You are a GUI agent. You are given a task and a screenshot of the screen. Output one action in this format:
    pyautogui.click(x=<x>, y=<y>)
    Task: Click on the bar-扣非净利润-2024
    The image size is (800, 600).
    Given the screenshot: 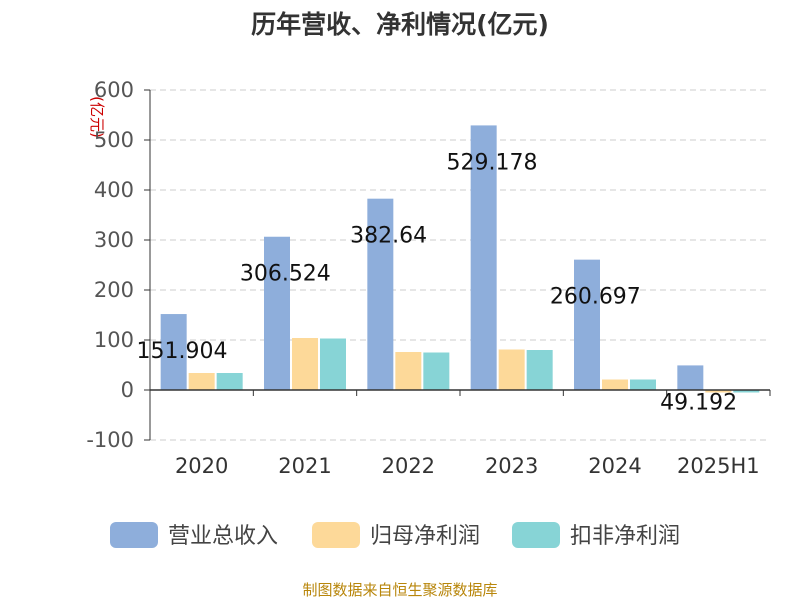 What is the action you would take?
    pyautogui.click(x=643, y=385)
    